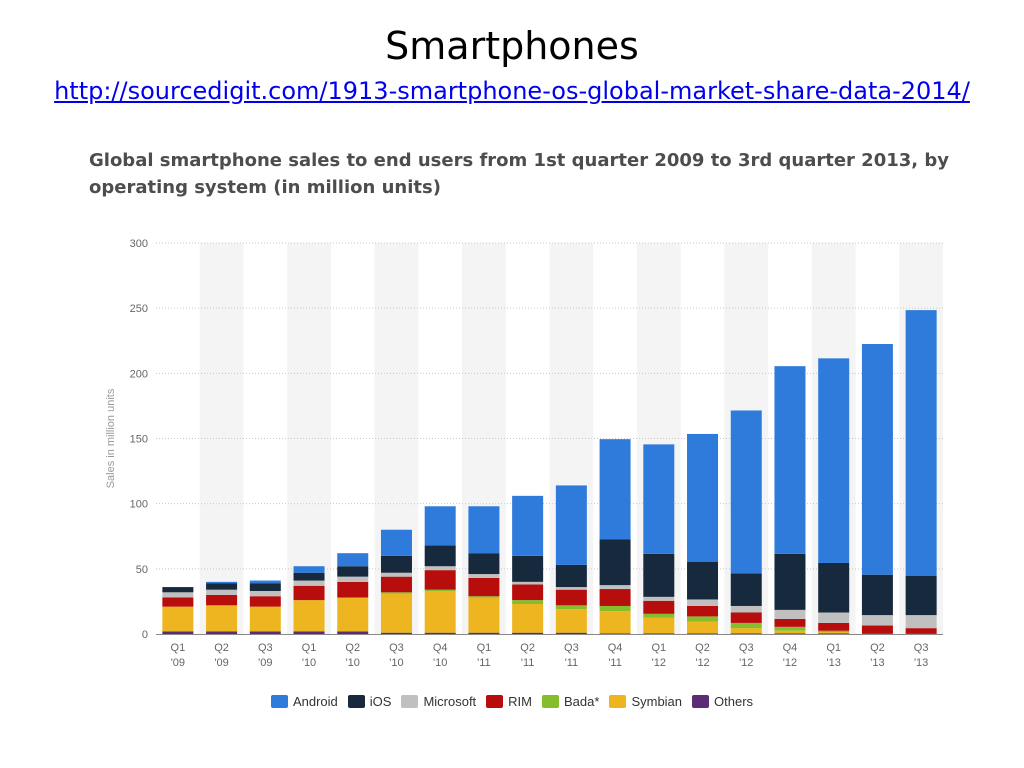 Image resolution: width=1024 pixels, height=768 pixels. What do you see at coordinates (304, 701) in the screenshot?
I see `legend-item: Android` at bounding box center [304, 701].